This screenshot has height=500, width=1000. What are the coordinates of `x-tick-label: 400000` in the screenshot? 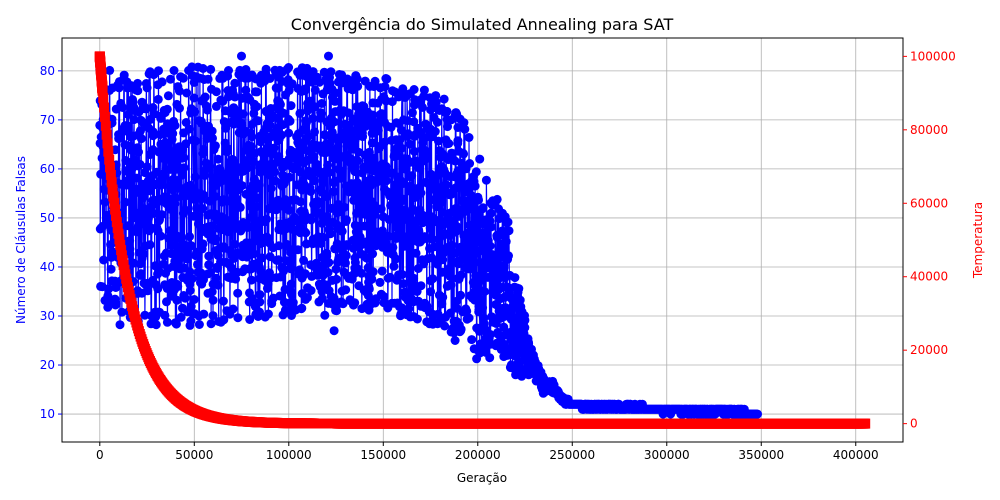 It's located at (856, 455).